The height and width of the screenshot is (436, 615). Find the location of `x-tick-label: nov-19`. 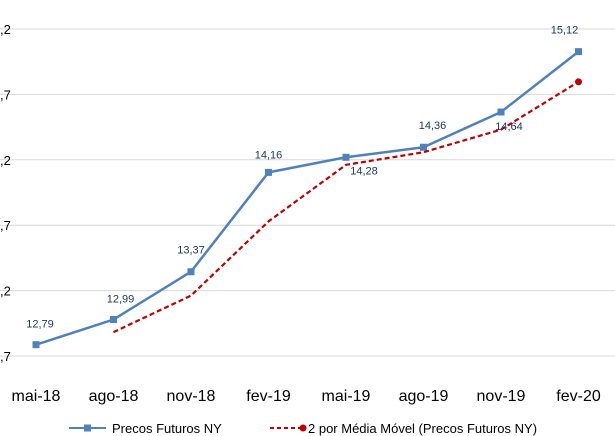

x-tick-label: nov-19 is located at coordinates (501, 396).